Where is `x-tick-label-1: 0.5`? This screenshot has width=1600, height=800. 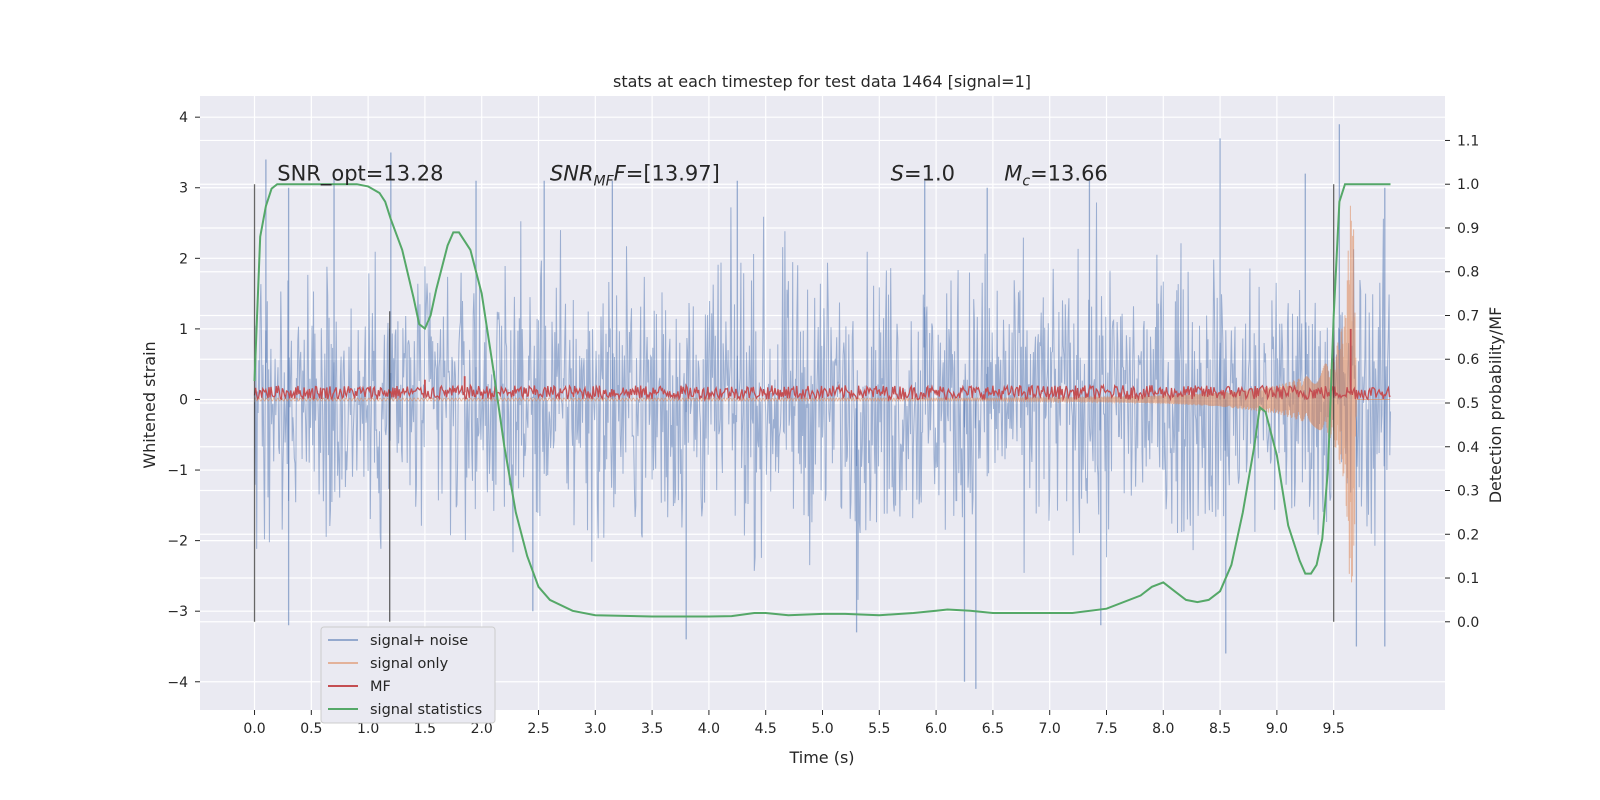
x-tick-label-1: 0.5 is located at coordinates (311, 729).